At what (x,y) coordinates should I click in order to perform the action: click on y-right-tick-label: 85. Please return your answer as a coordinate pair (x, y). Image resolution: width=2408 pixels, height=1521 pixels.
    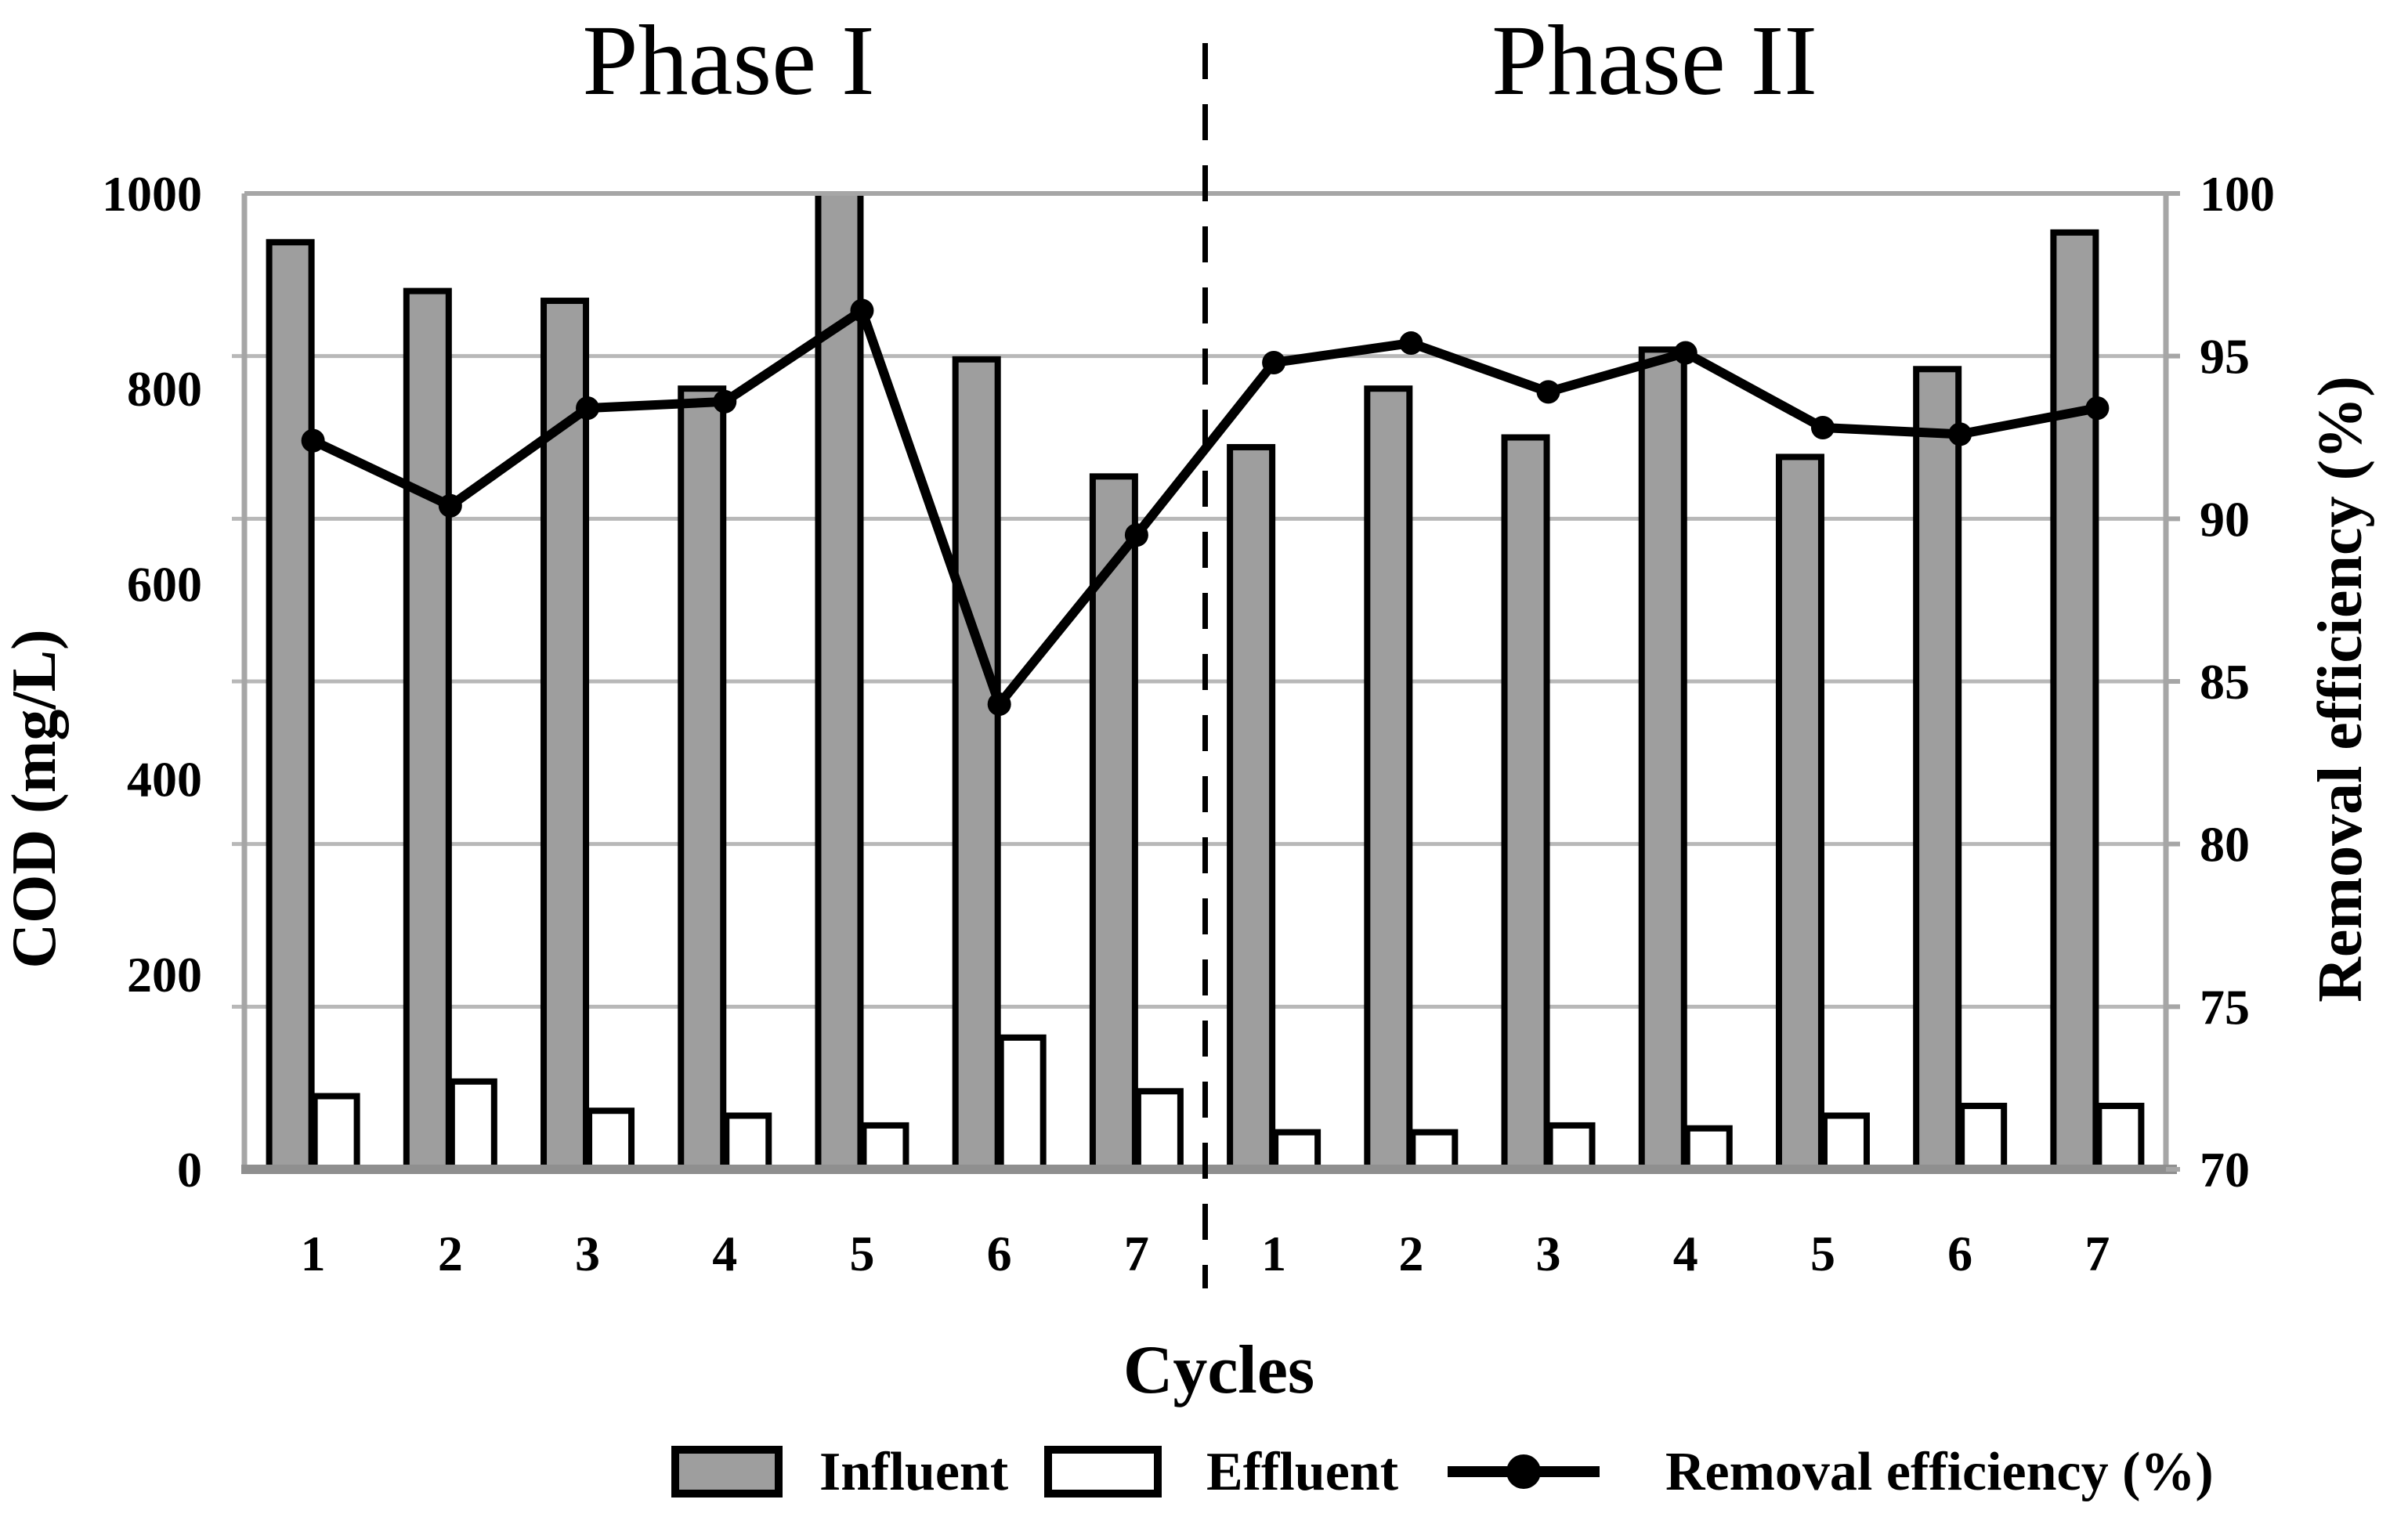
    Looking at the image, I should click on (2225, 682).